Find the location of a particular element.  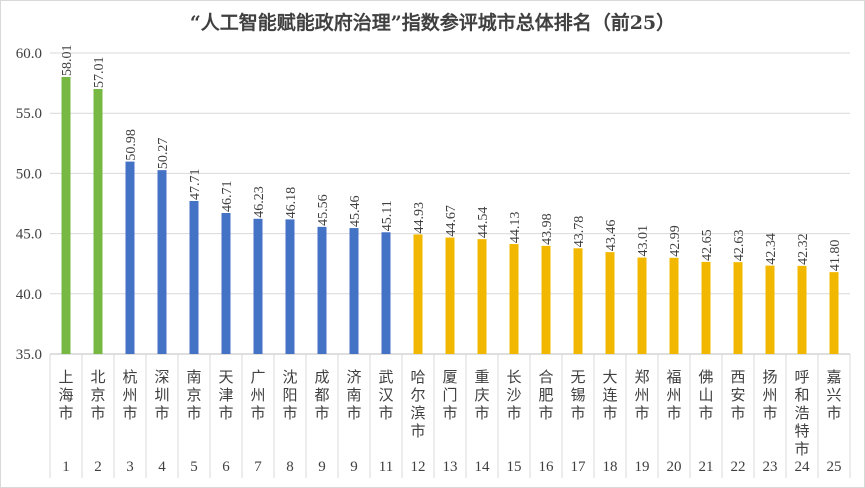

data-label: 45.56 is located at coordinates (323, 210).